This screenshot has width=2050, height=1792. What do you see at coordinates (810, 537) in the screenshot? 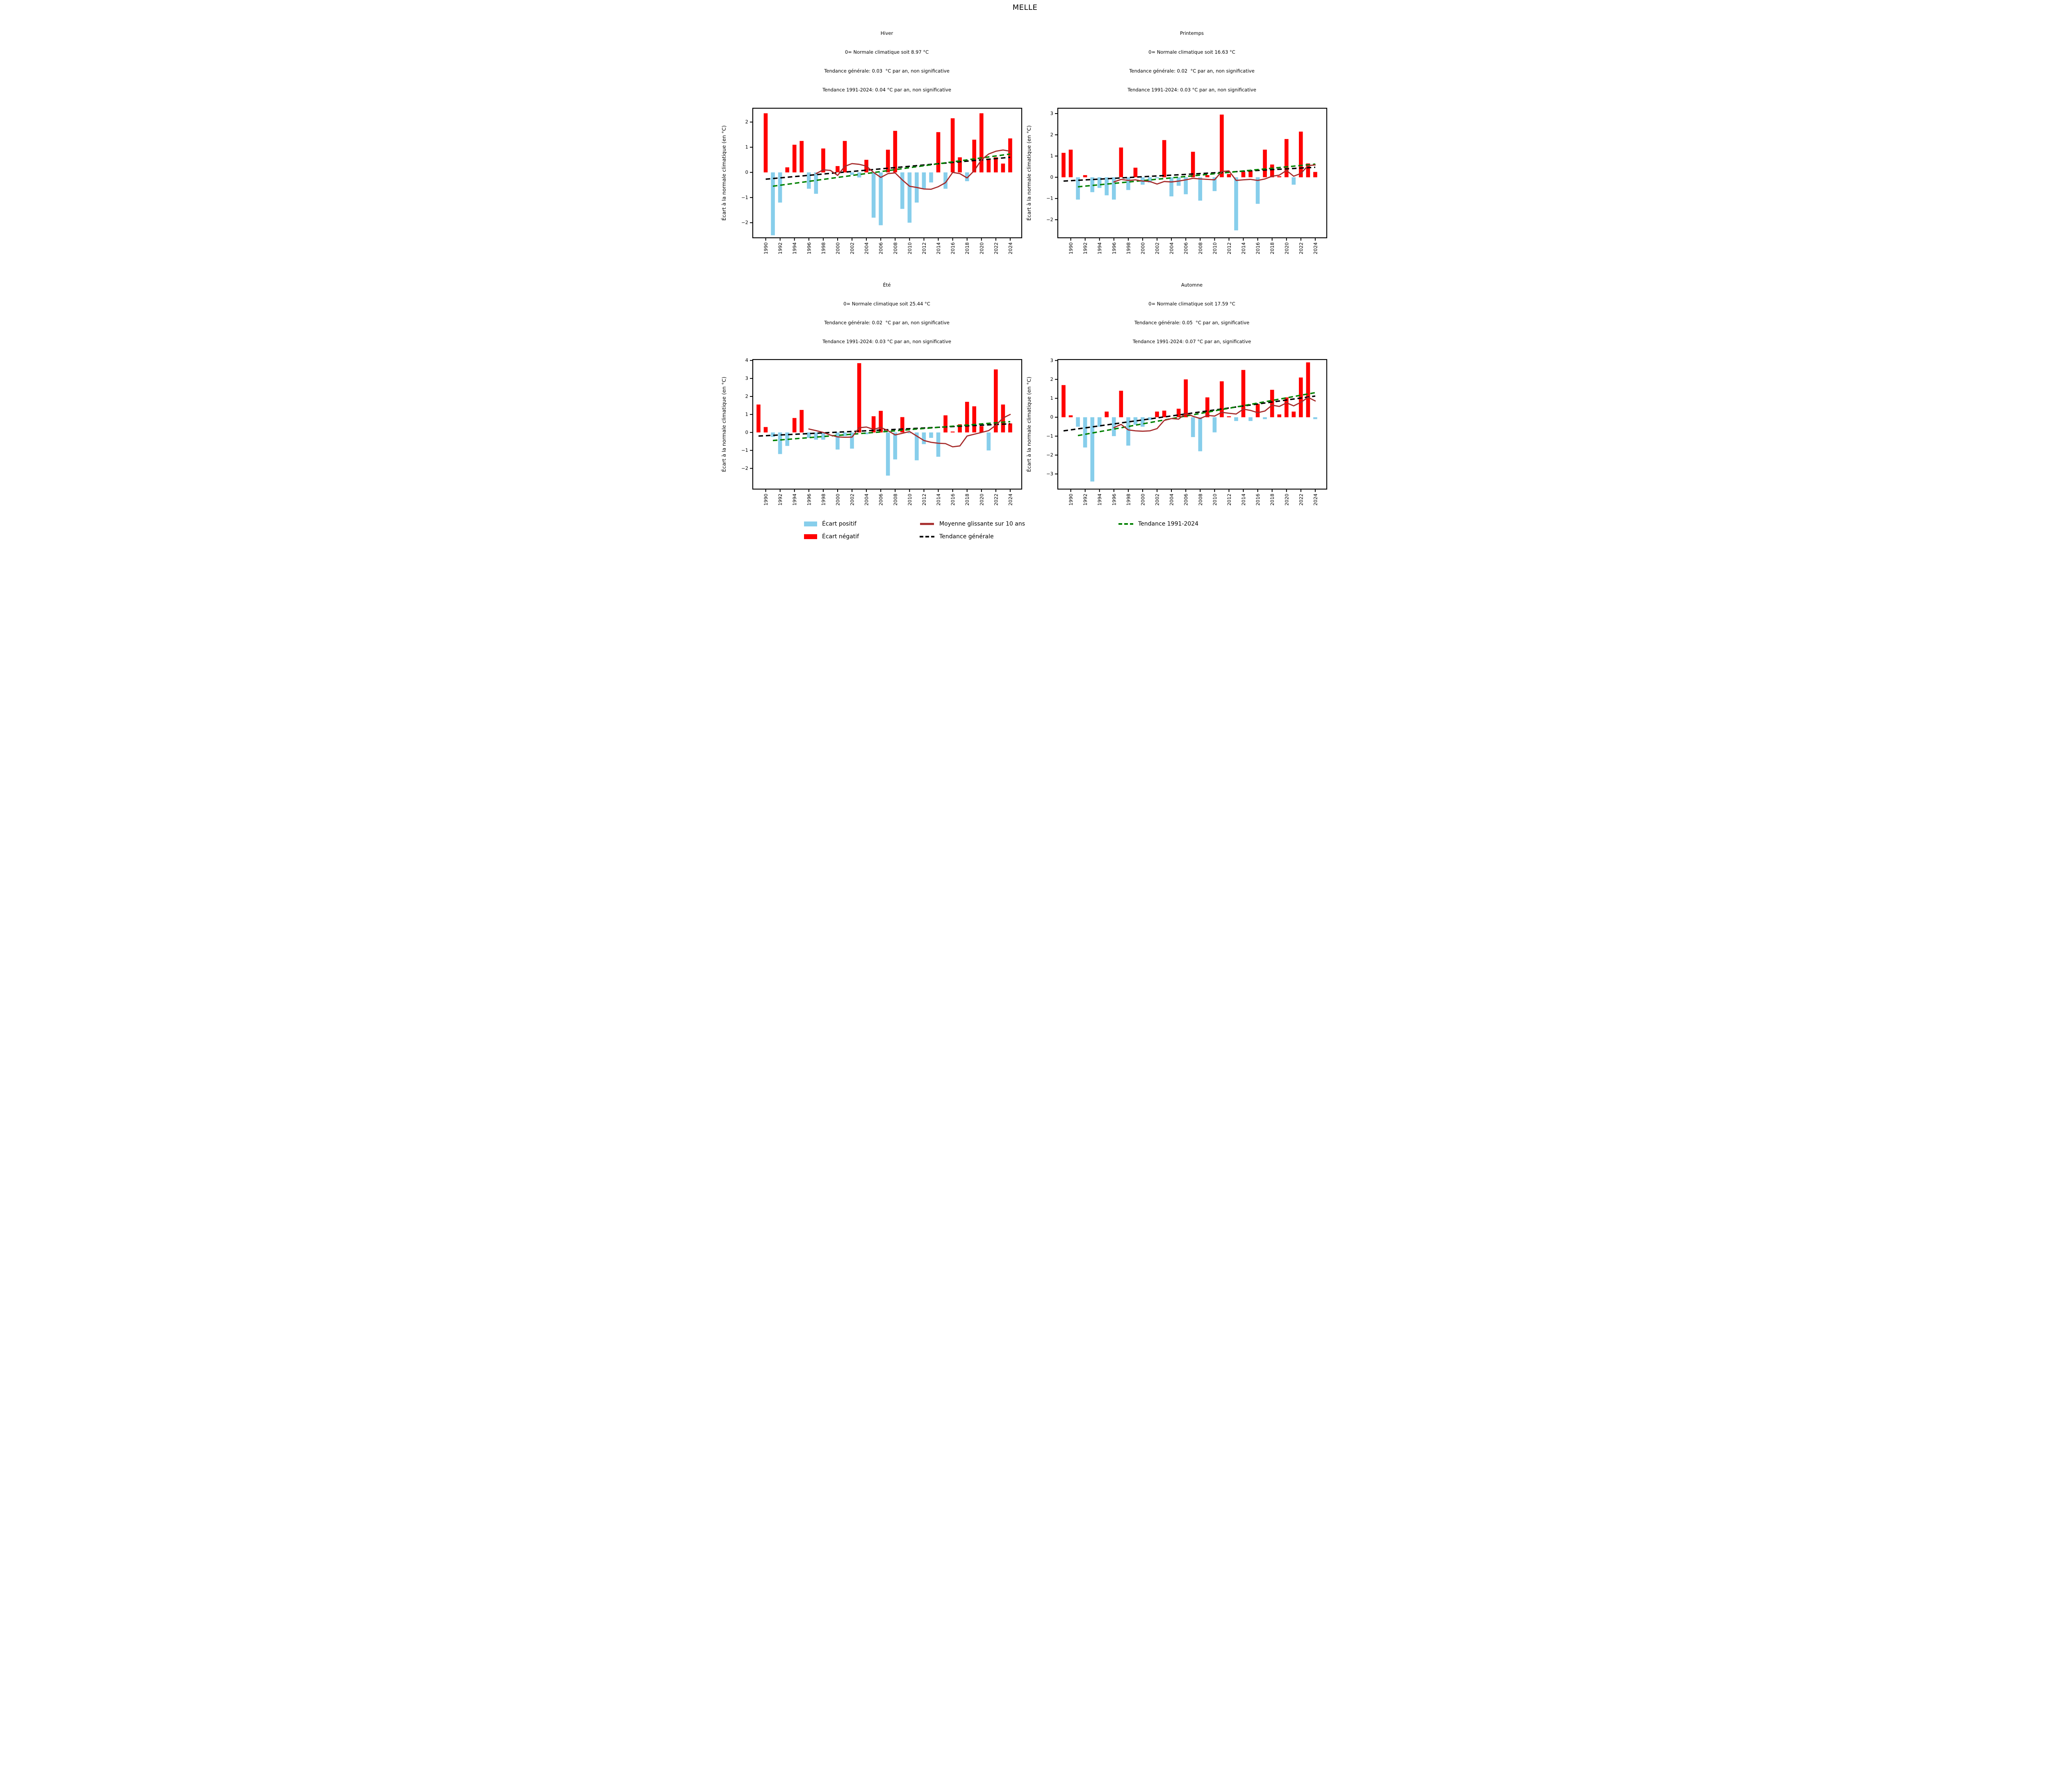
I see `negative-bar-swatch` at bounding box center [810, 537].